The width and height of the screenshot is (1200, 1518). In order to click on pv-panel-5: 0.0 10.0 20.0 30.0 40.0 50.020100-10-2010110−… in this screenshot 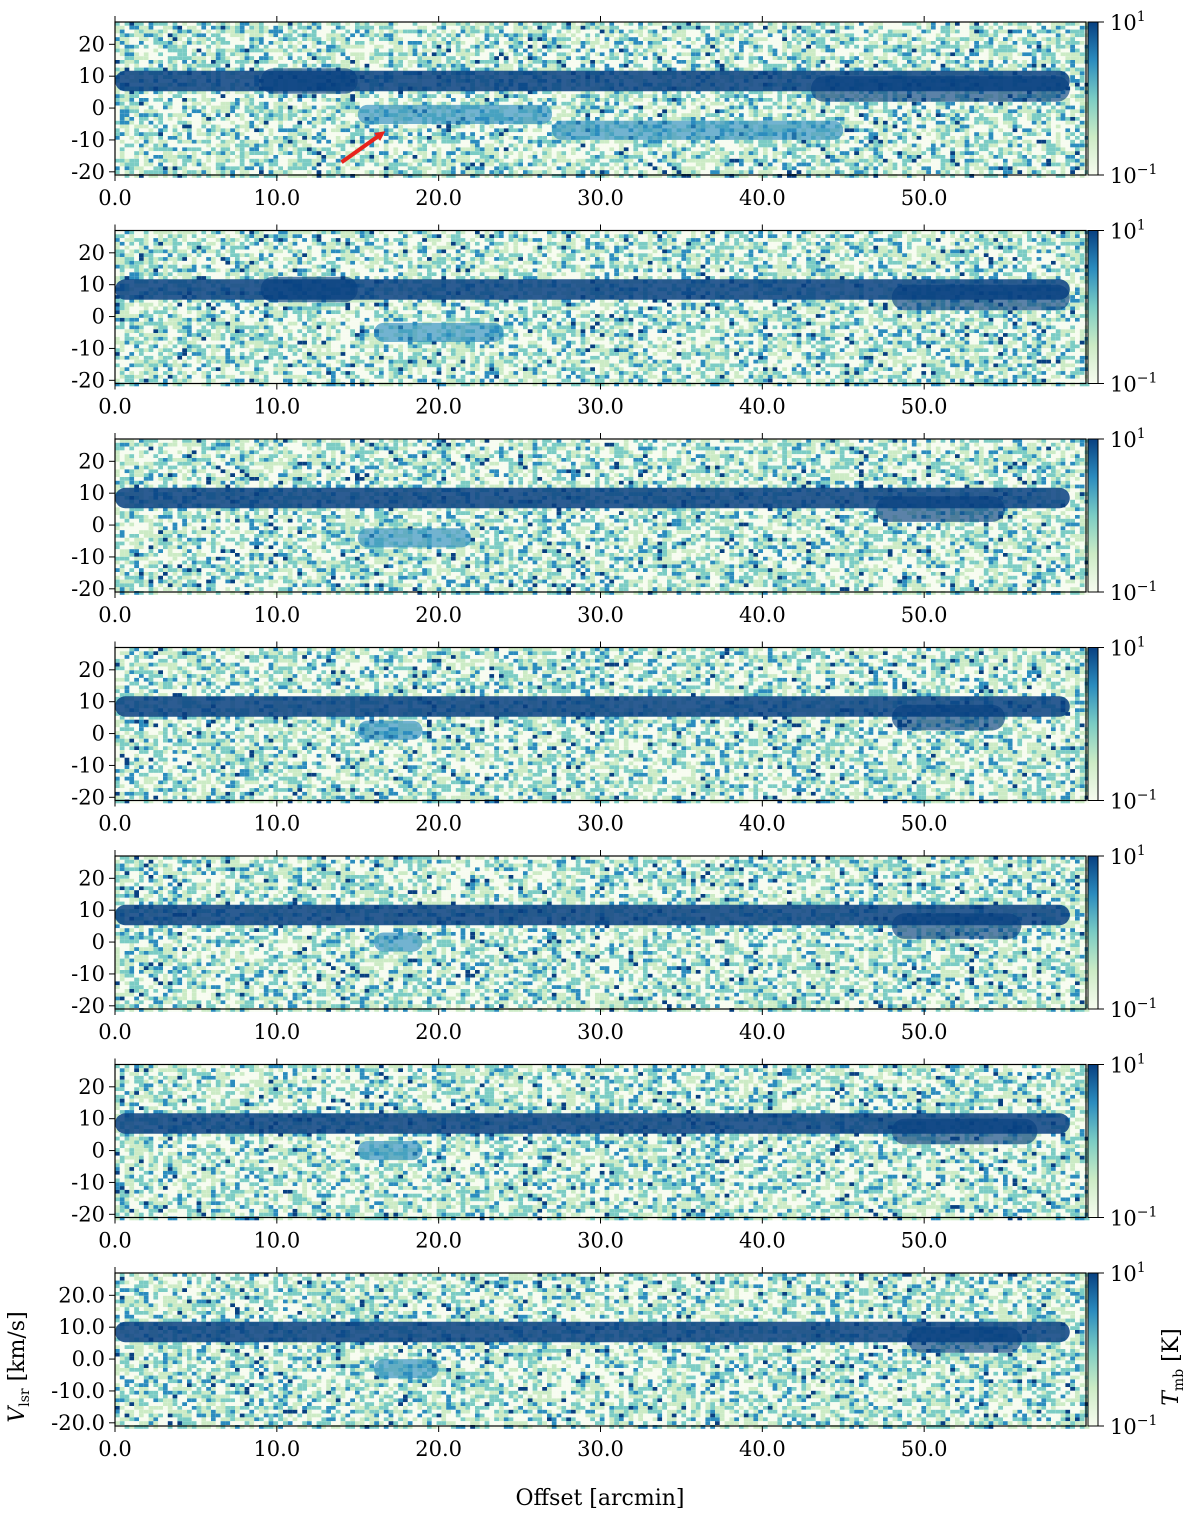, I will do `click(614, 943)`.